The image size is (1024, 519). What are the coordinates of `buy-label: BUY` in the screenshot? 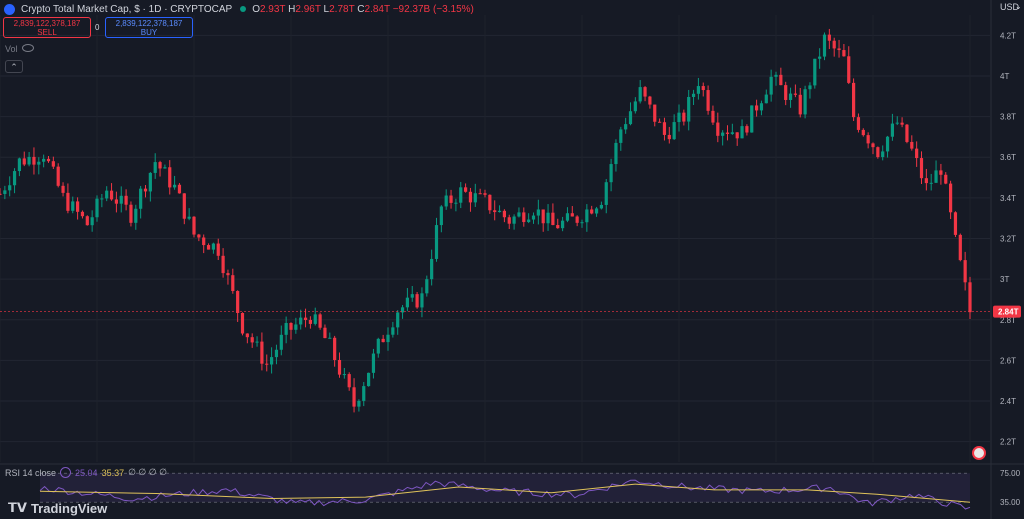 It's located at (149, 32).